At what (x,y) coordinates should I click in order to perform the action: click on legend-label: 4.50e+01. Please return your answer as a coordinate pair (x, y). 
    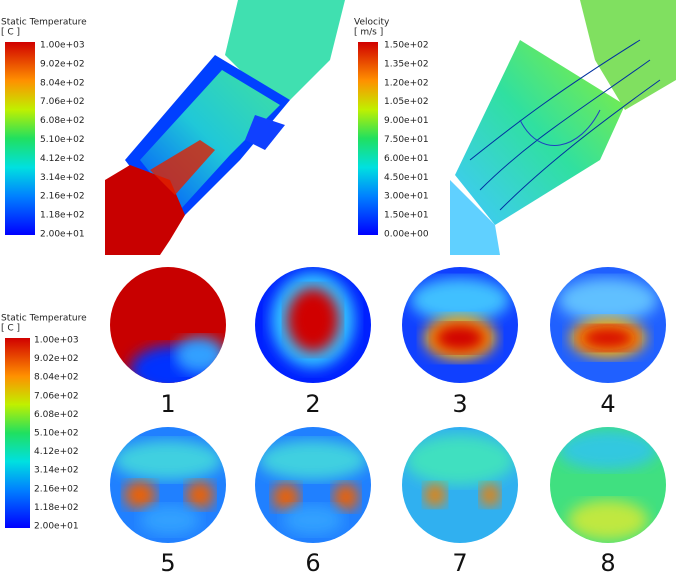
    Looking at the image, I should click on (406, 178).